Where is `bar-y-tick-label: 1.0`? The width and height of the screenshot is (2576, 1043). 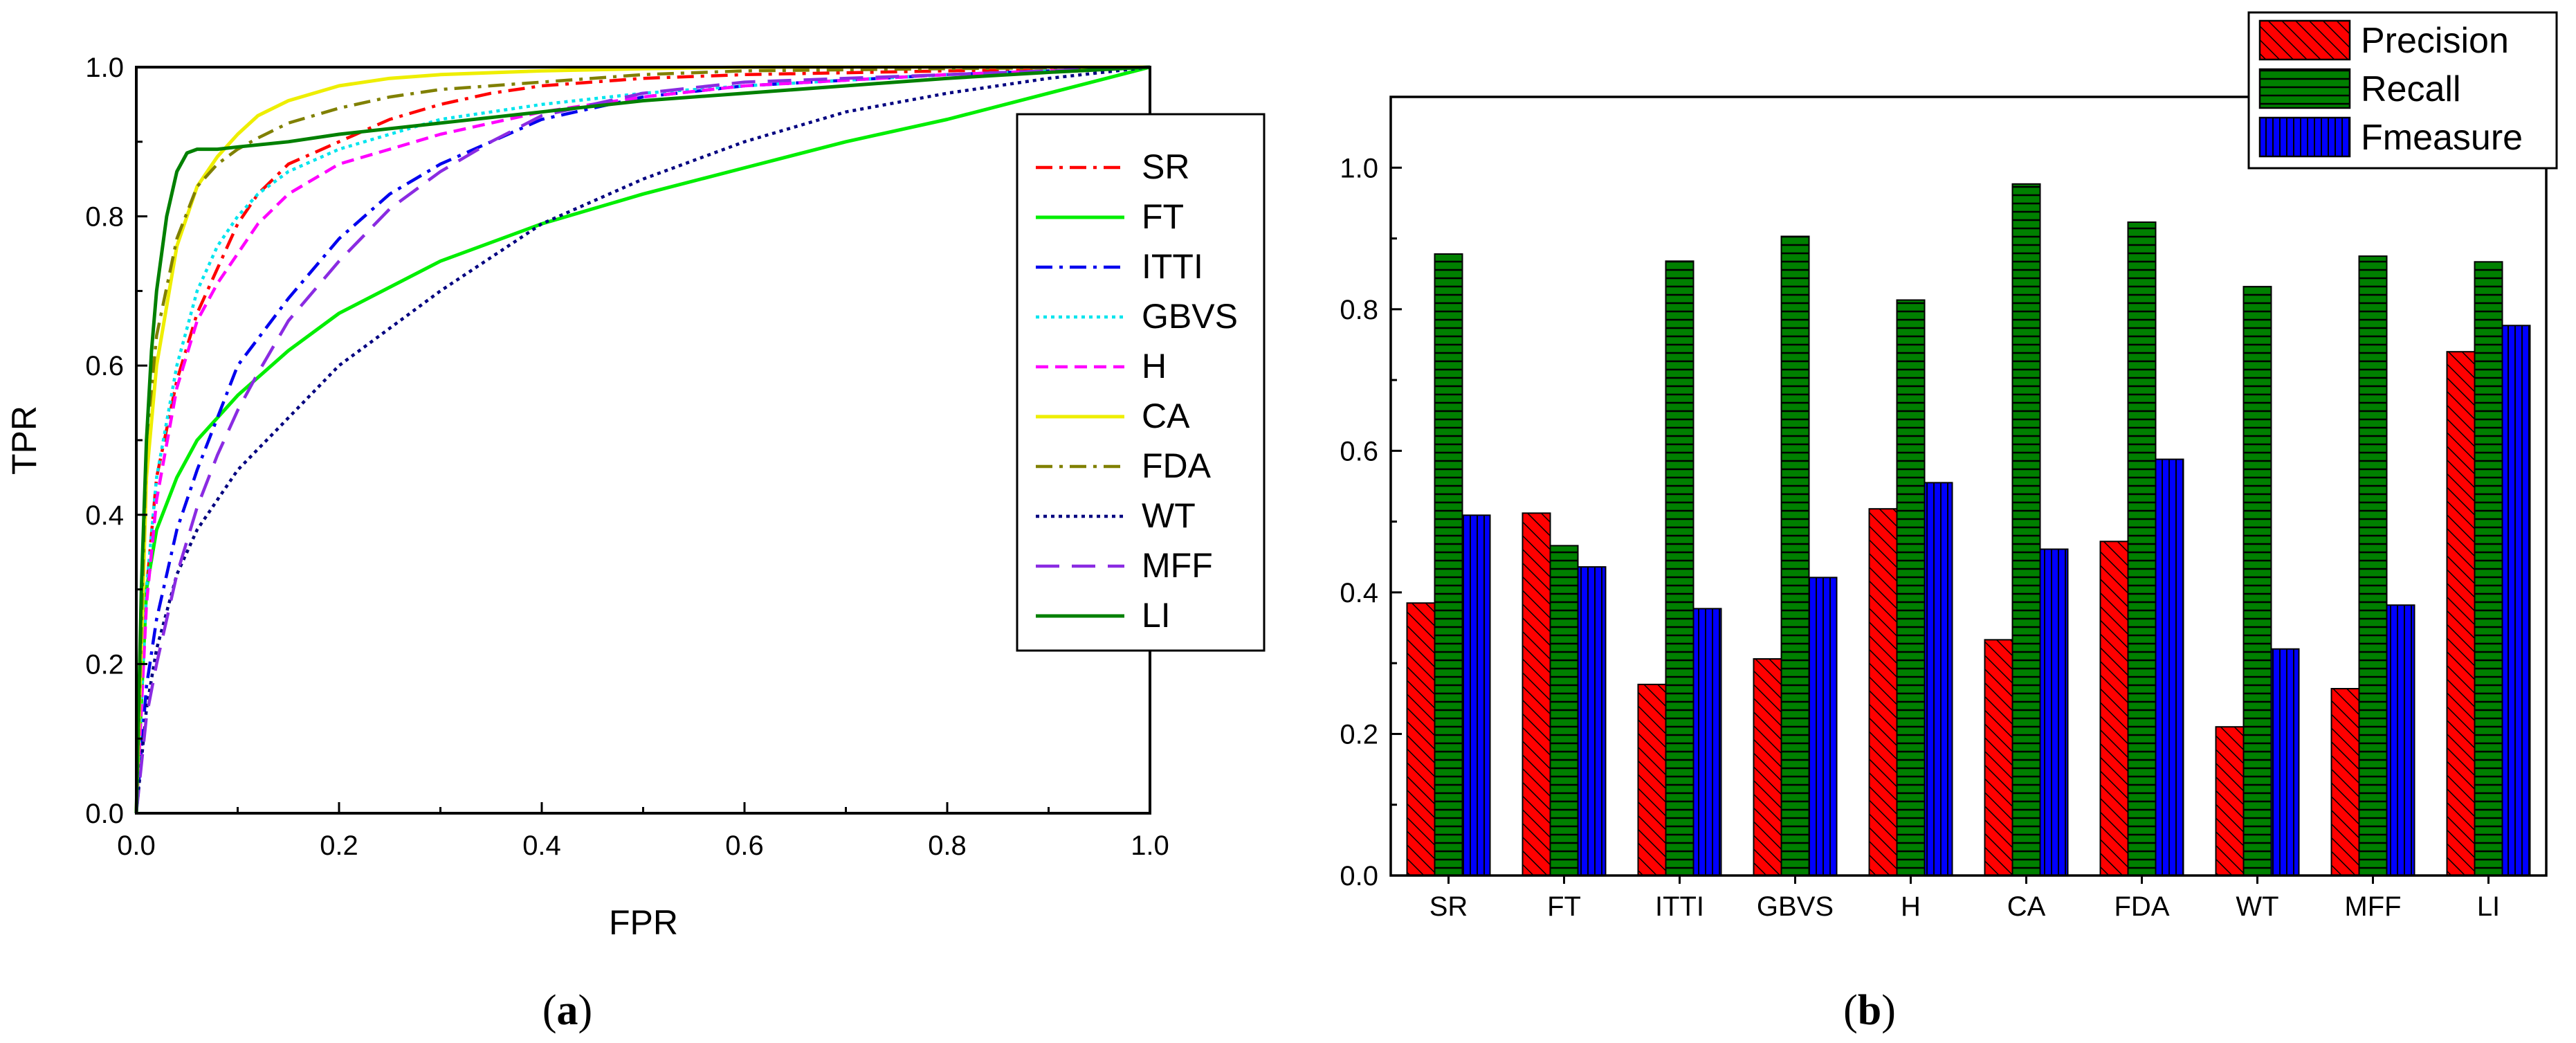 bar-y-tick-label: 1.0 is located at coordinates (1359, 168).